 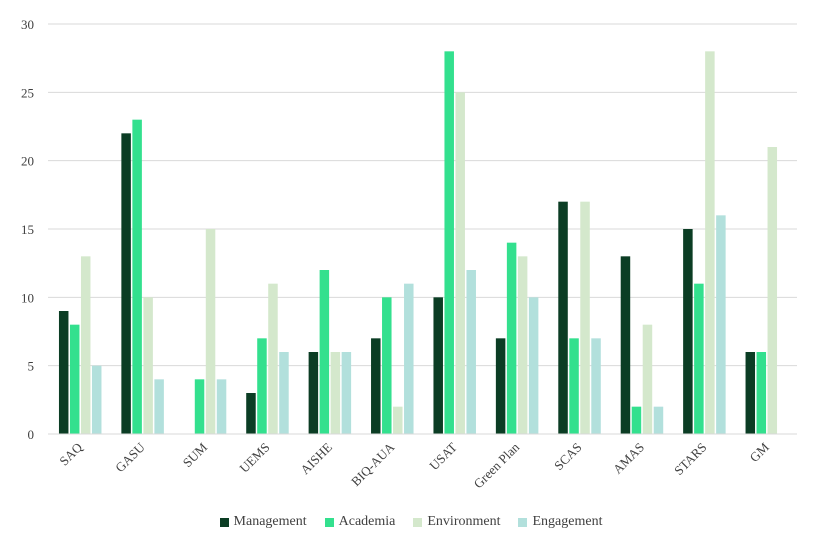 I want to click on x-tick-label: BIQ-AUA, so click(x=373, y=464).